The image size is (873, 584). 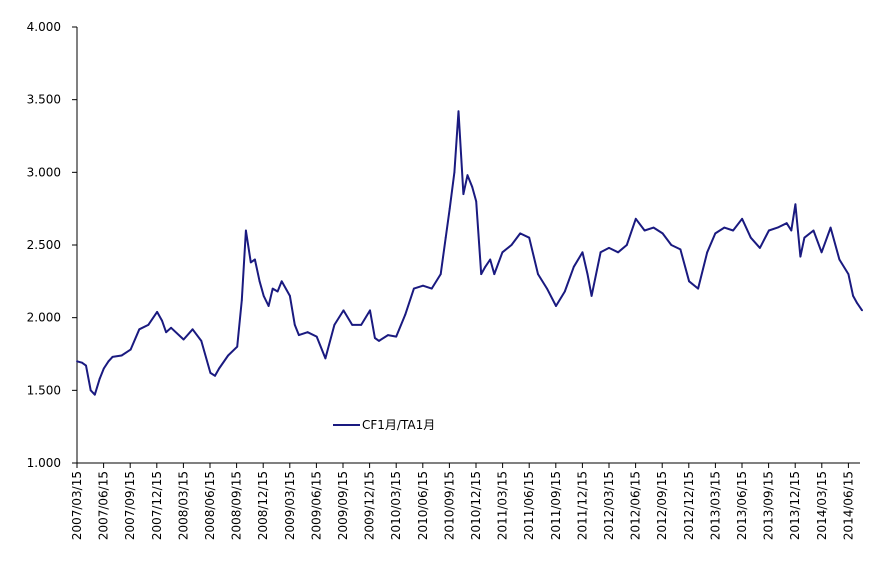 I want to click on x-tick-label: 2013/09/15, so click(x=769, y=505).